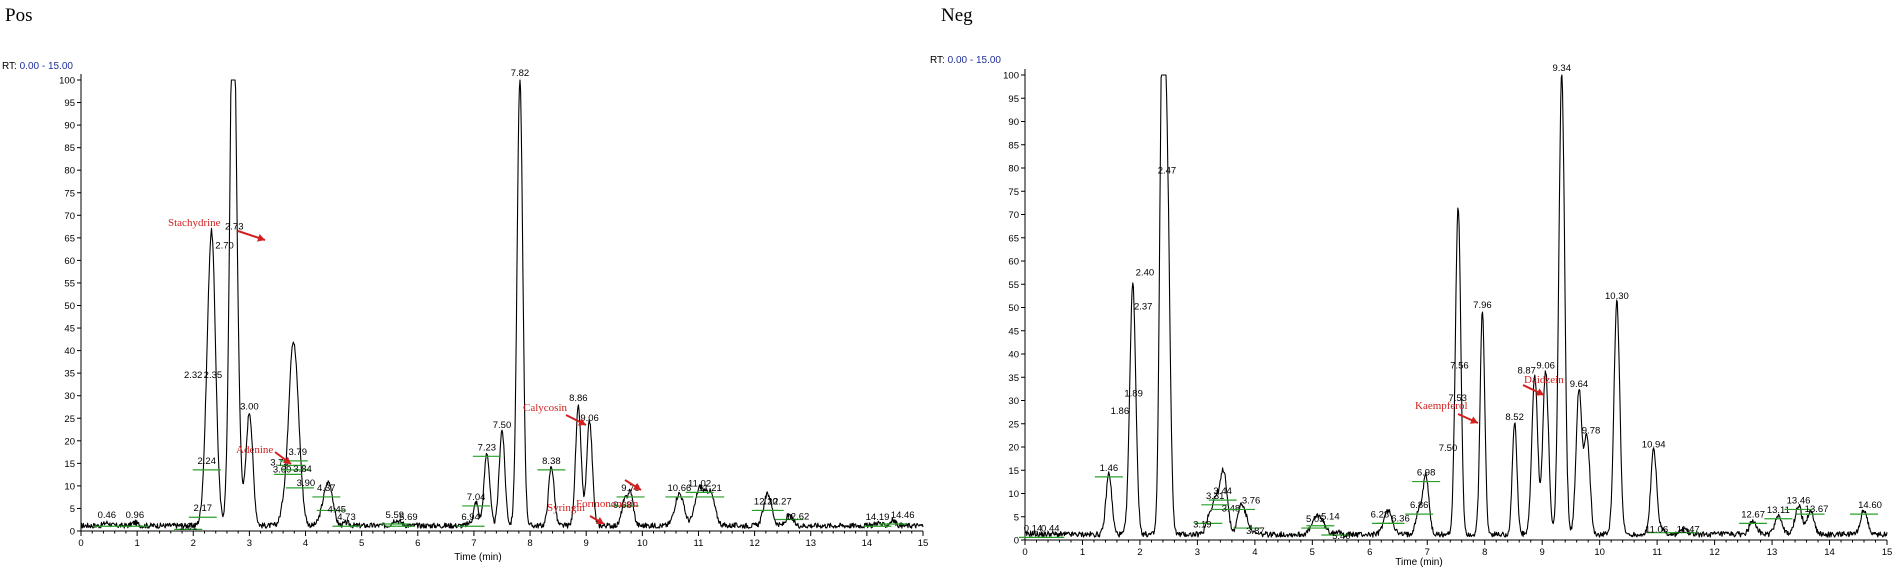 The height and width of the screenshot is (576, 1902). Describe the element at coordinates (67, 81) in the screenshot. I see `y-tick-label: 100` at that location.